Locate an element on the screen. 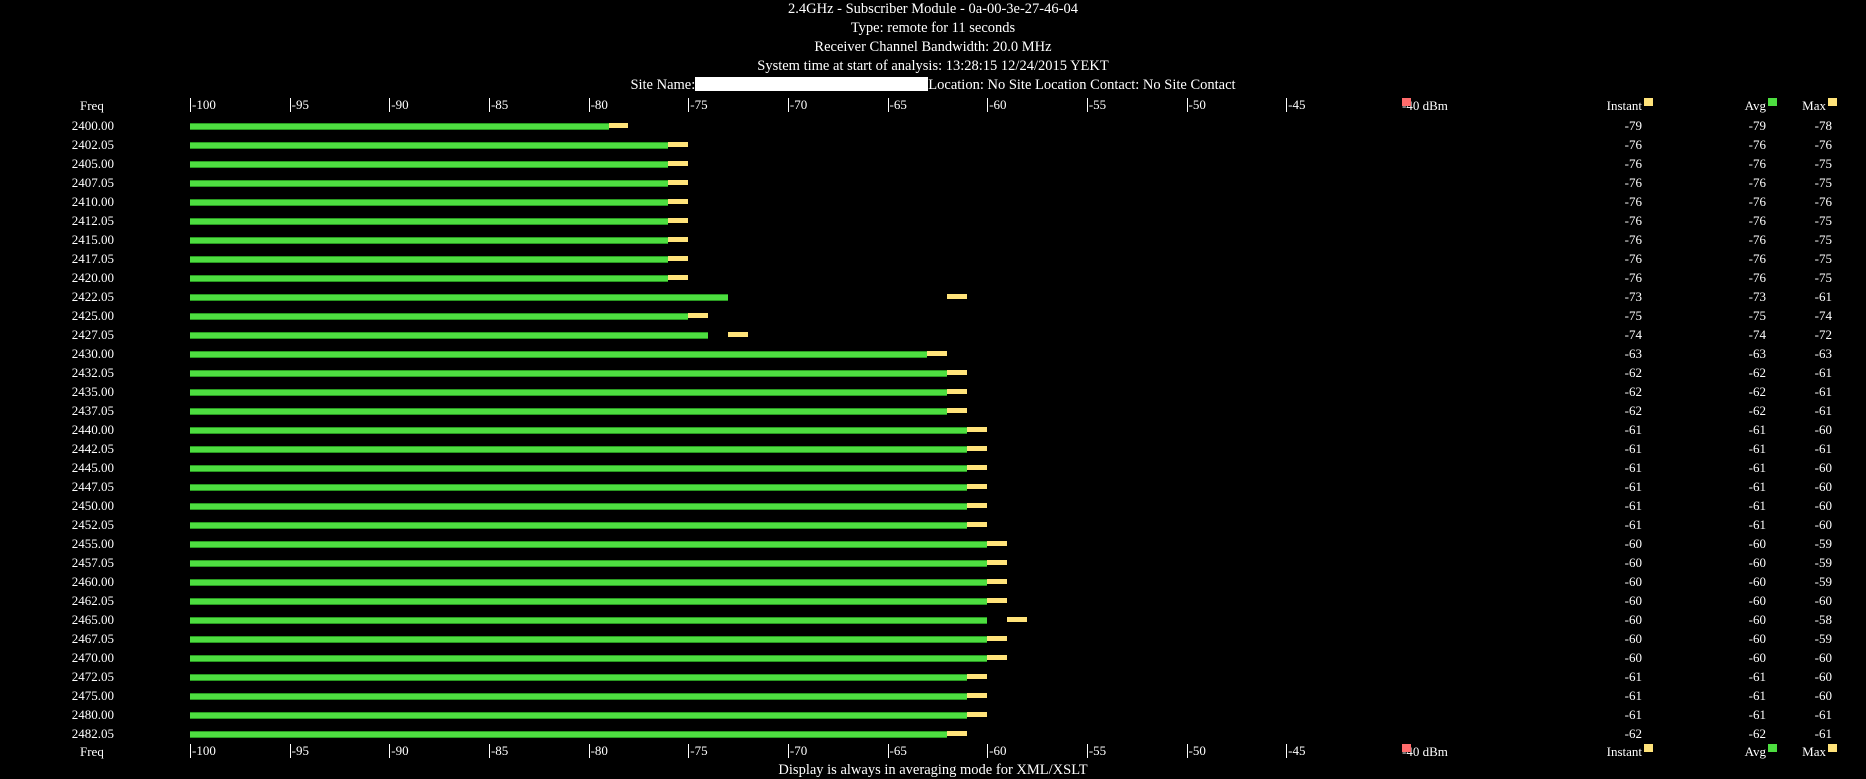  freq-value: 2452.05 is located at coordinates (92, 524).